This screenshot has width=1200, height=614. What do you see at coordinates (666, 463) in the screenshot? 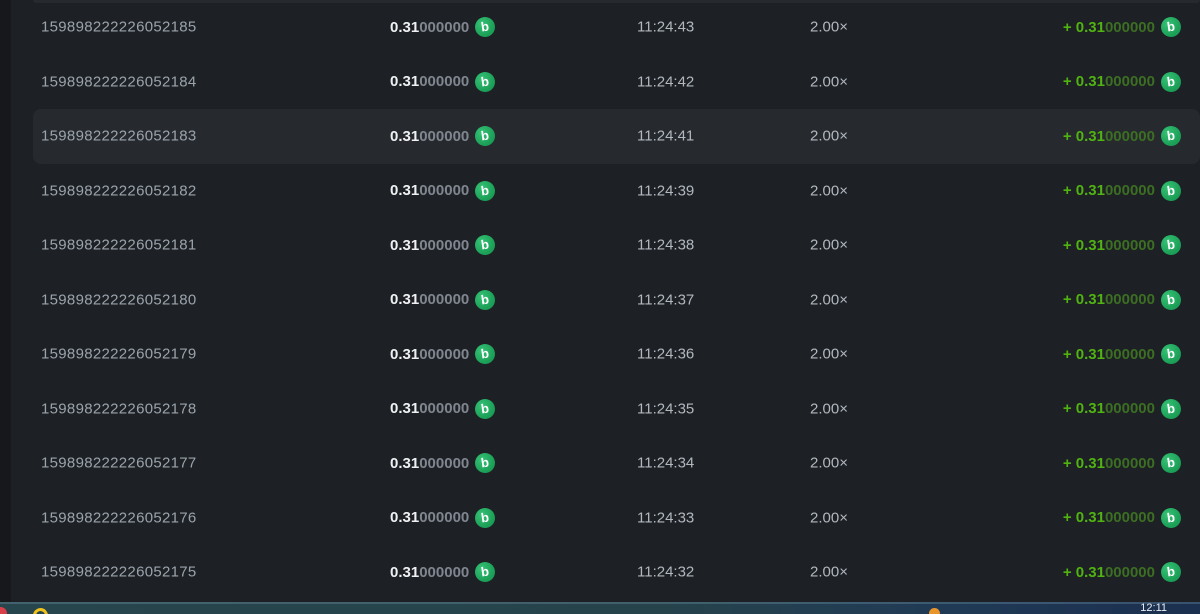
I see `bet-time: 11:24:34` at bounding box center [666, 463].